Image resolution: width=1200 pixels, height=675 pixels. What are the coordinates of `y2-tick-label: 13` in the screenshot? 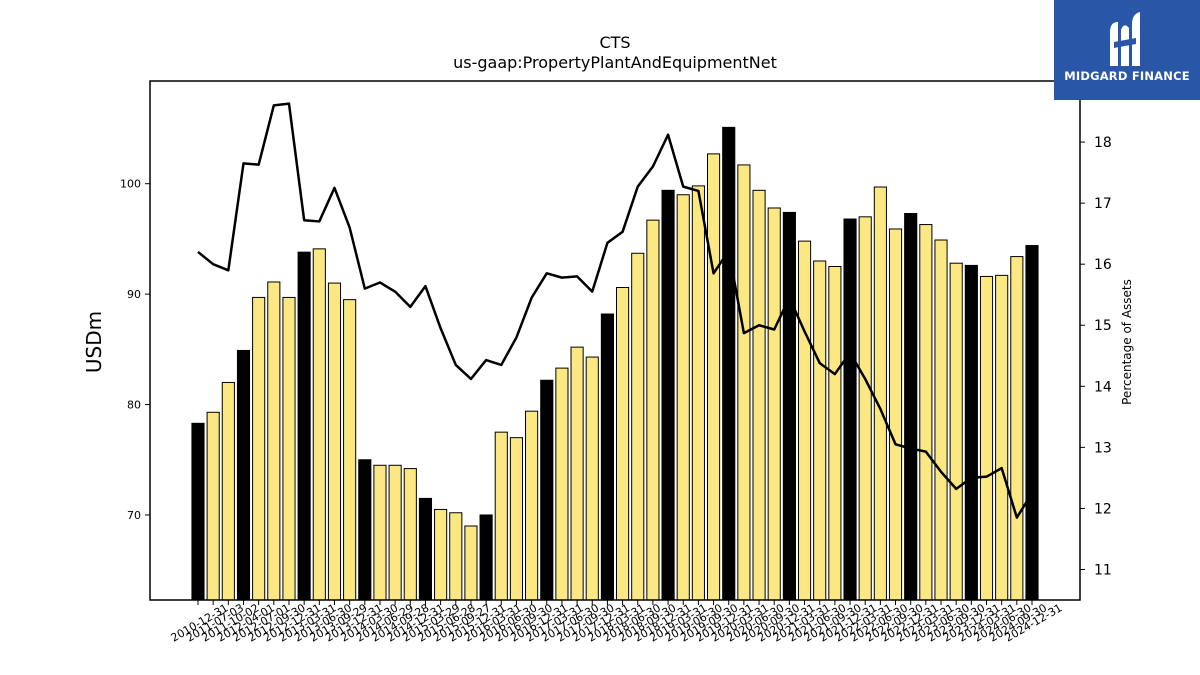 It's located at (1103, 448).